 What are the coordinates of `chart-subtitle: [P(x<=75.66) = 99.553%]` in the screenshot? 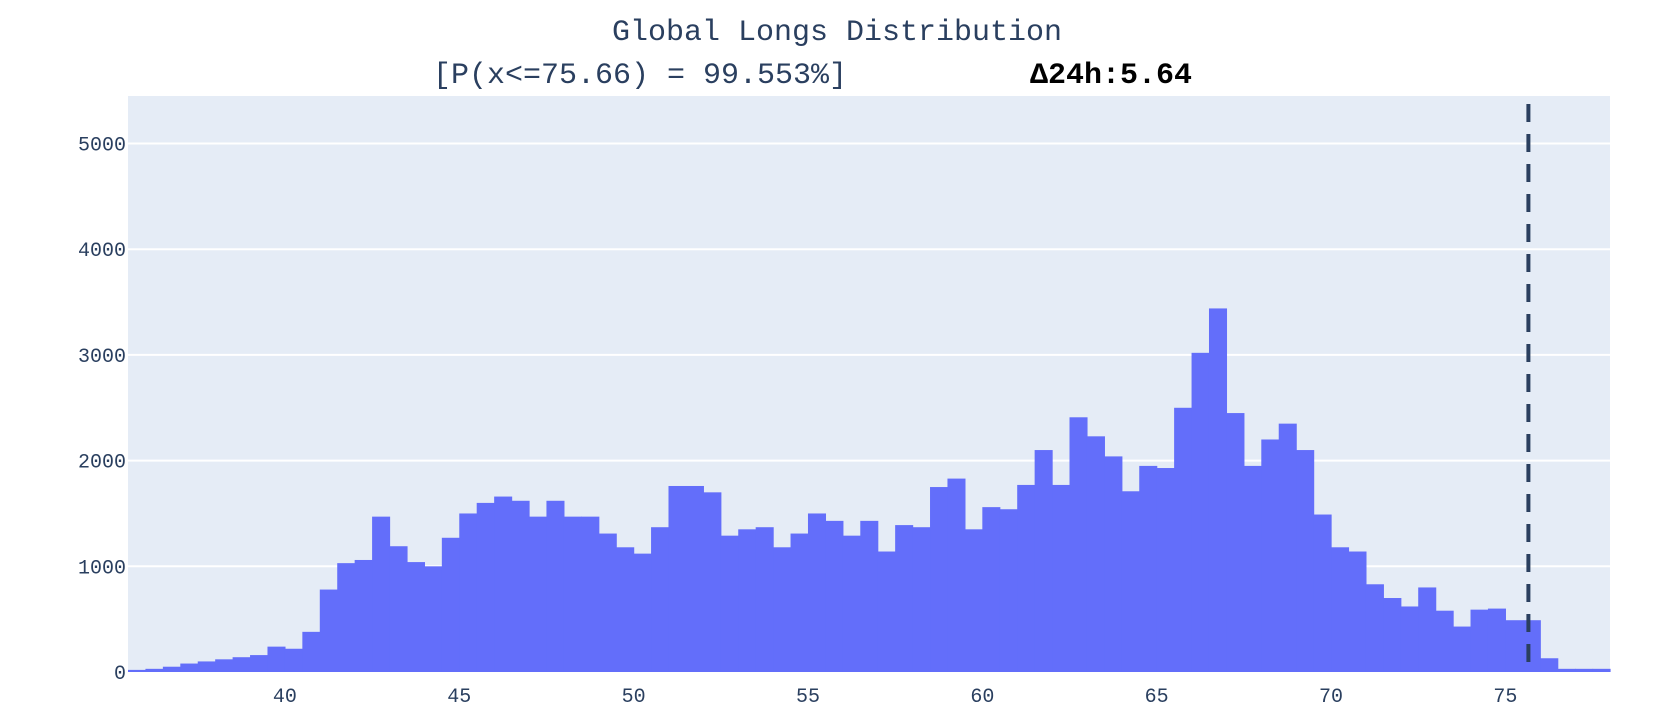 It's located at (640, 76).